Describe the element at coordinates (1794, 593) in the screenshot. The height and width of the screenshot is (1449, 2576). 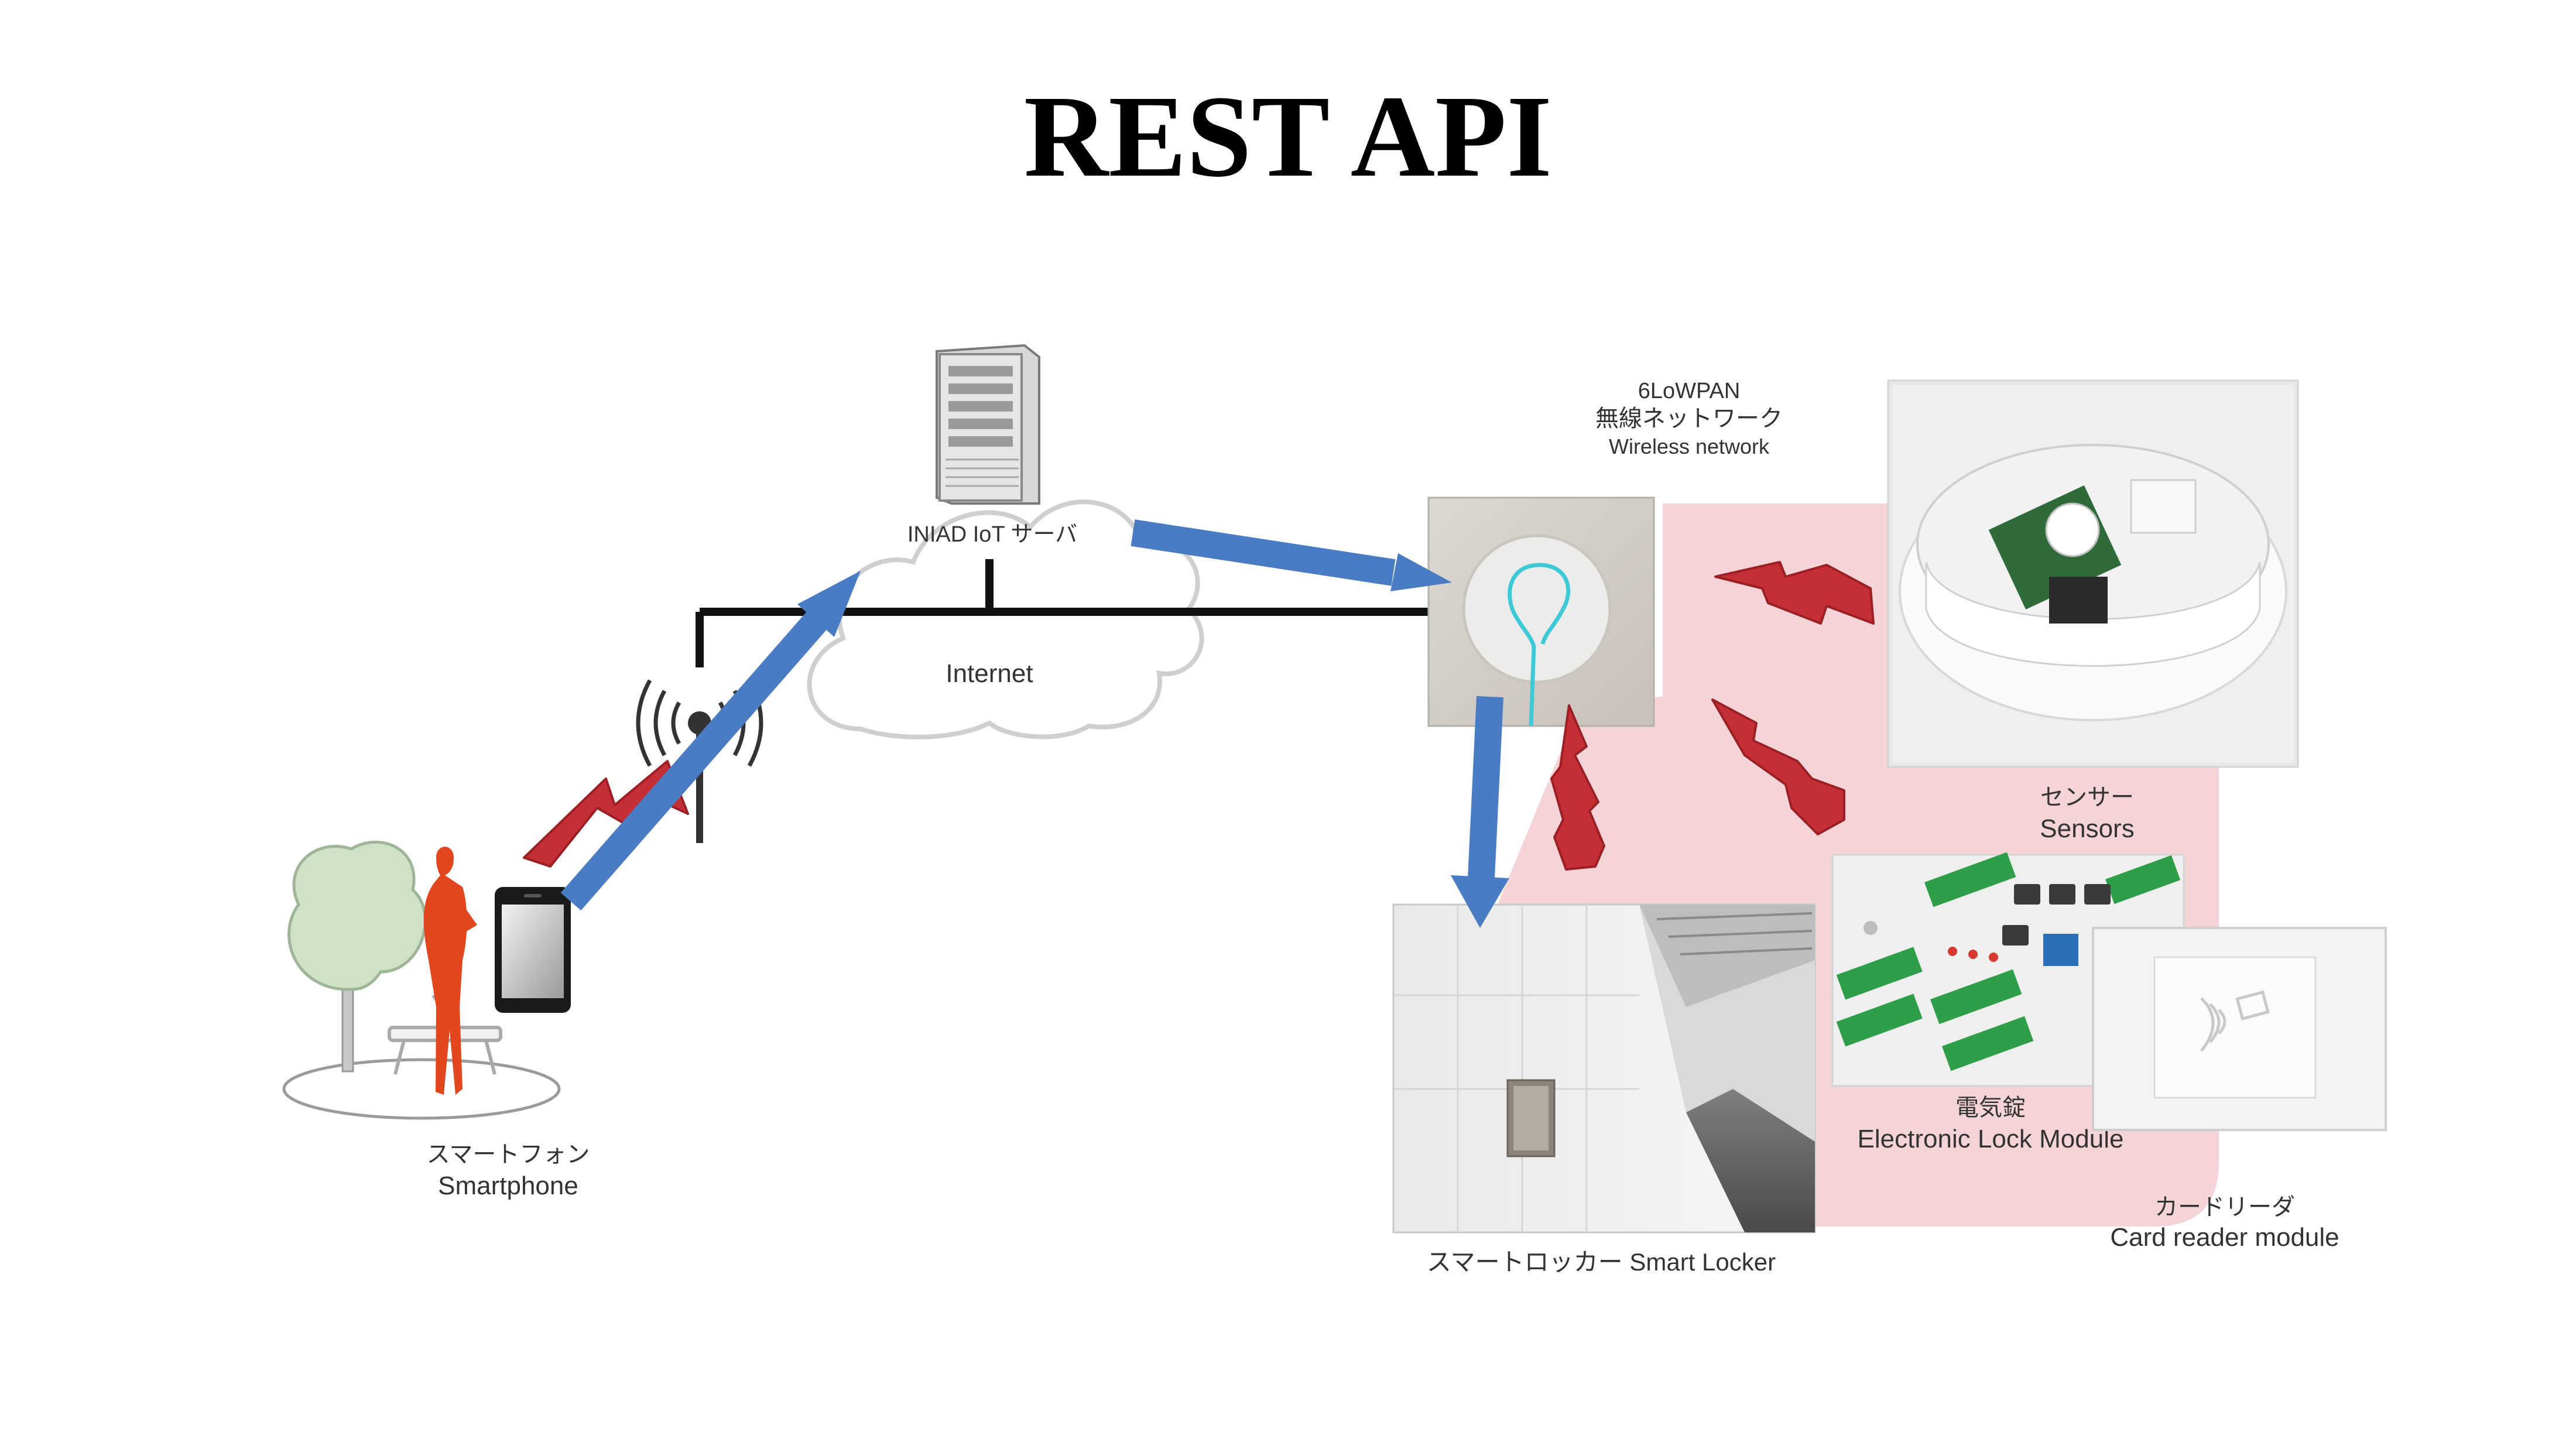
I see `lightning-sensor-icon` at that location.